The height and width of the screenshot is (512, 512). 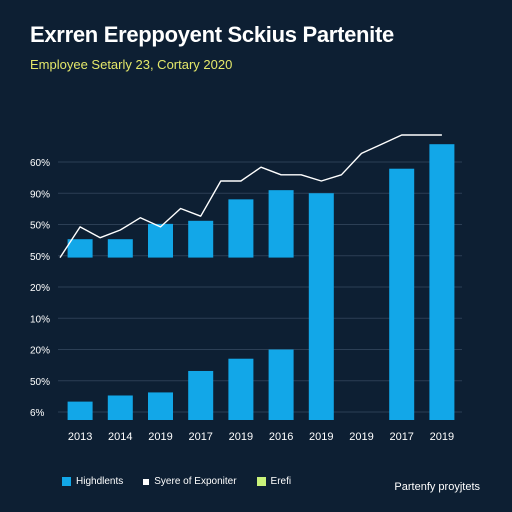 What do you see at coordinates (146, 481) in the screenshot?
I see `legend-swatch-syere` at bounding box center [146, 481].